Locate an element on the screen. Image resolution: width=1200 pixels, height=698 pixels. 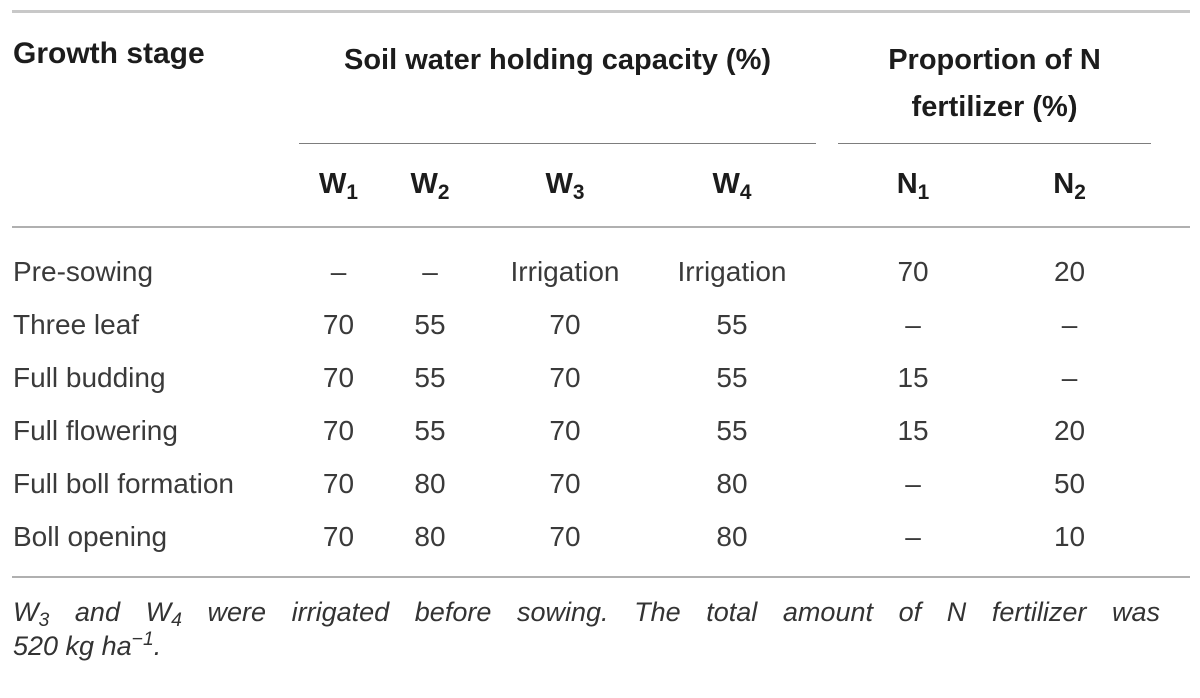
row-stage-label: Pre-sowing is located at coordinates (83, 271).